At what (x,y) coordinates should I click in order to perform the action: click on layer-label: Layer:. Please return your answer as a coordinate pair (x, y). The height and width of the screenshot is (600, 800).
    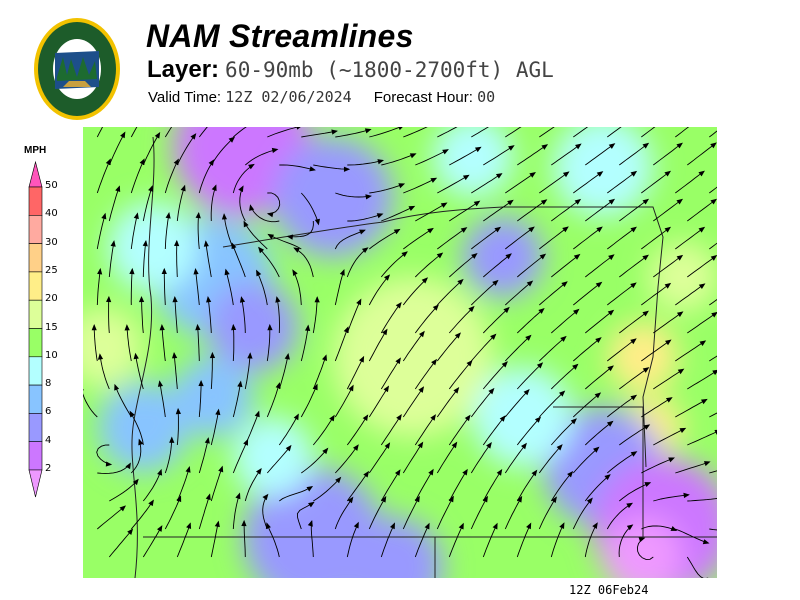
    Looking at the image, I should click on (183, 69).